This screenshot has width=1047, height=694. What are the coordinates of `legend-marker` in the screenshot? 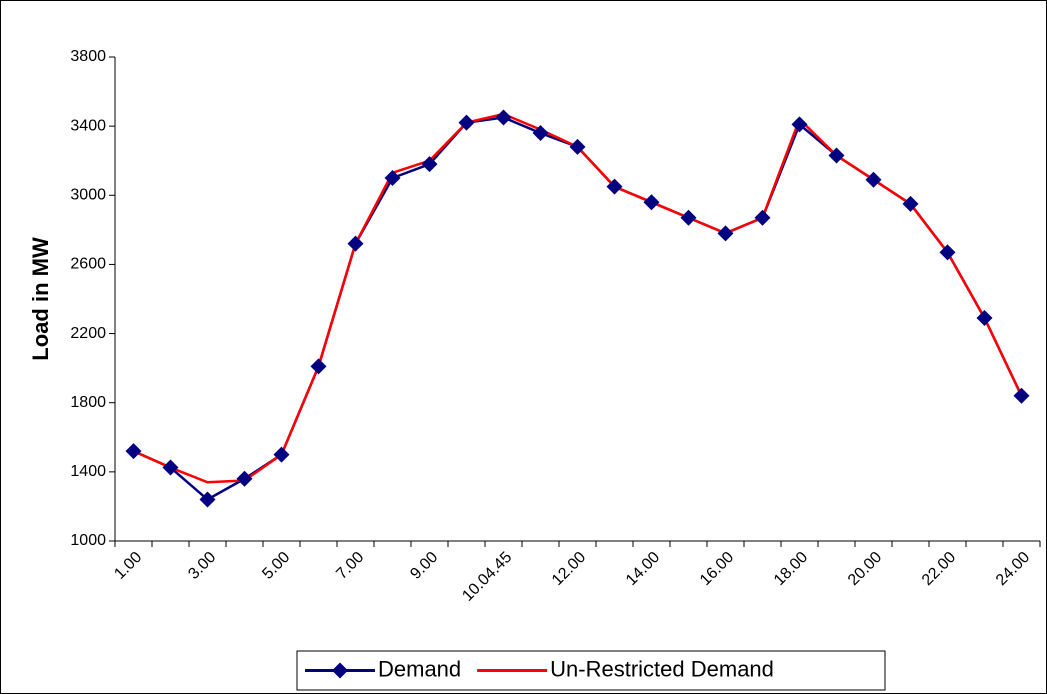 It's located at (340, 670).